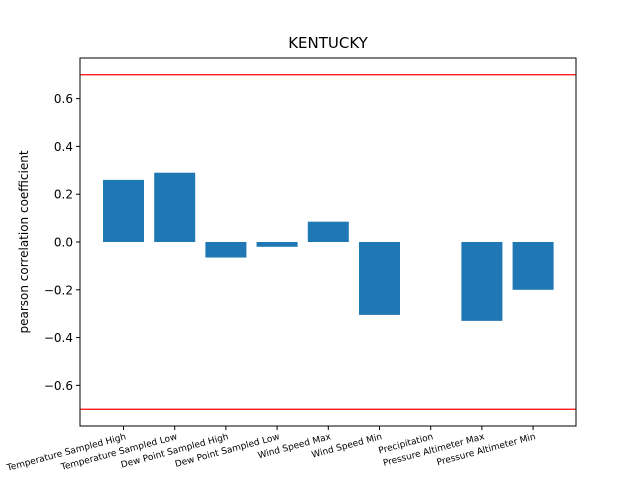 This screenshot has width=640, height=480. What do you see at coordinates (24, 241) in the screenshot?
I see `y-axis-label: pearson correlation coefficient` at bounding box center [24, 241].